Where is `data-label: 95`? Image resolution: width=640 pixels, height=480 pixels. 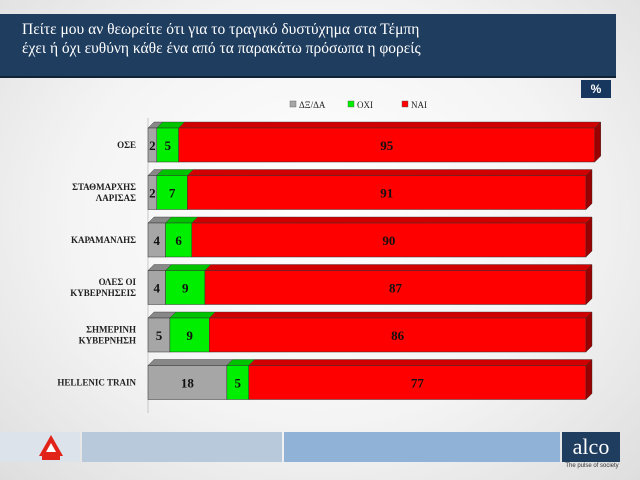
data-label: 95 is located at coordinates (387, 145).